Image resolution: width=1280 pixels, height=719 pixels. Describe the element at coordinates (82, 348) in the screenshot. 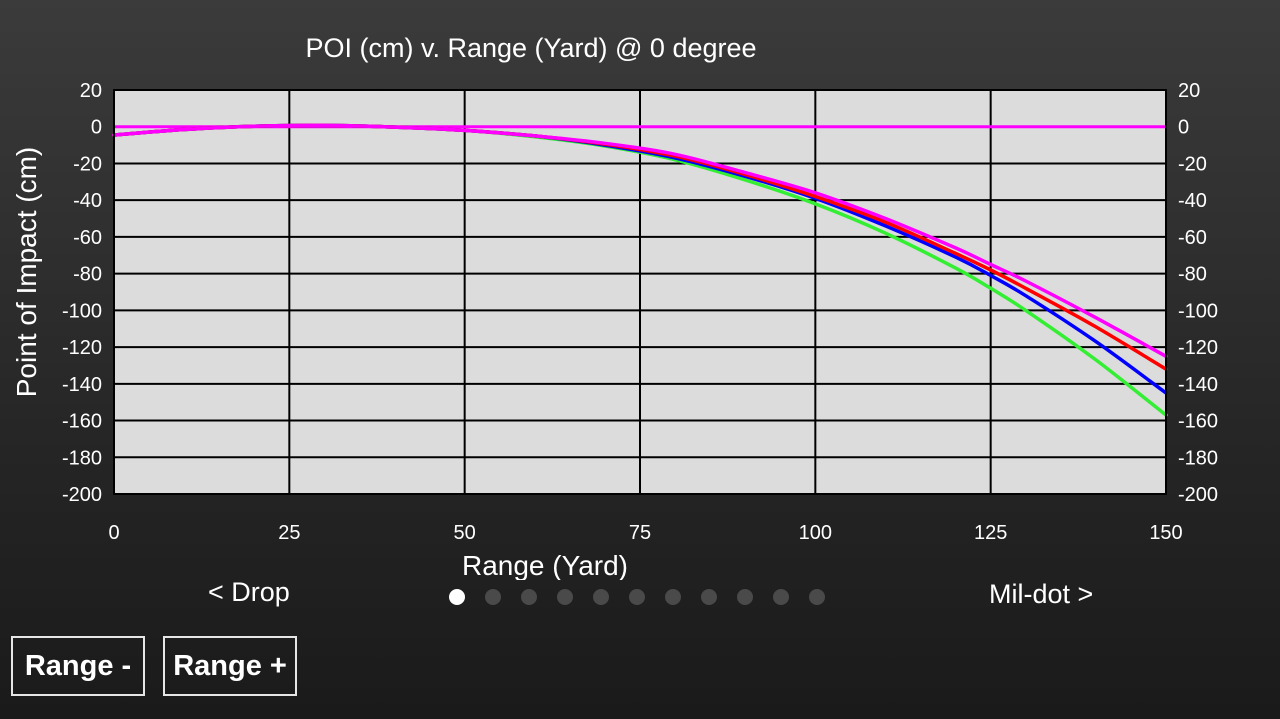

I see `y-tick-label-left: -120` at that location.